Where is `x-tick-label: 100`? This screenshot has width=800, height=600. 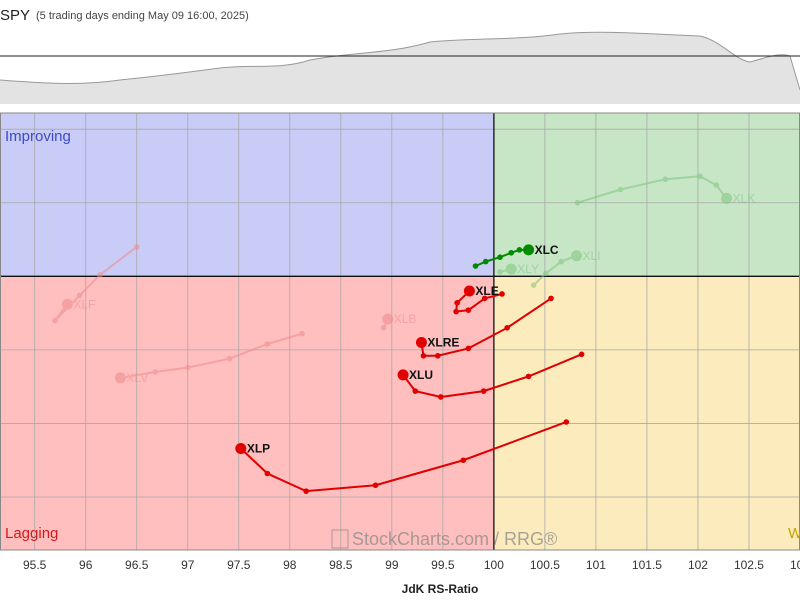 x-tick-label: 100 is located at coordinates (494, 565).